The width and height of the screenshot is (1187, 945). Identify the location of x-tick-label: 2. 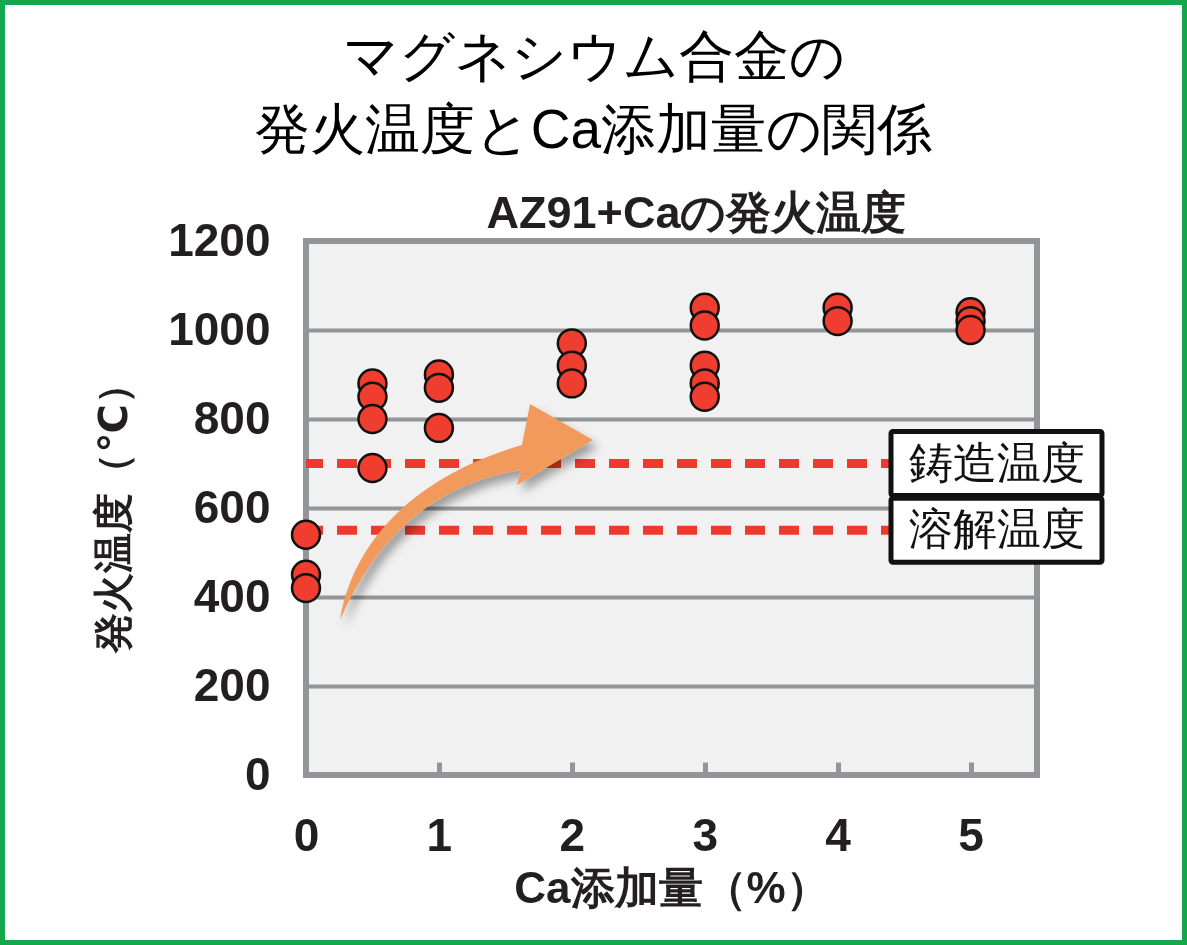
(572, 834).